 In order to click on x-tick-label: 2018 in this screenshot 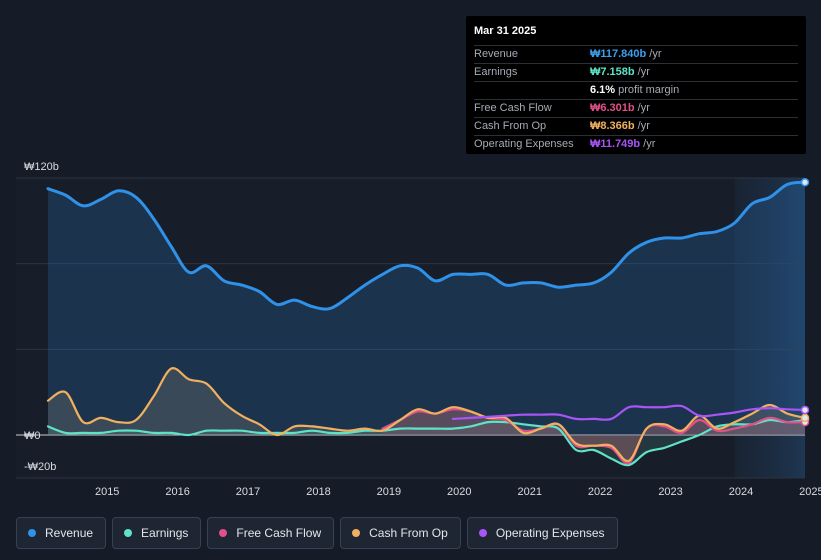, I will do `click(318, 492)`.